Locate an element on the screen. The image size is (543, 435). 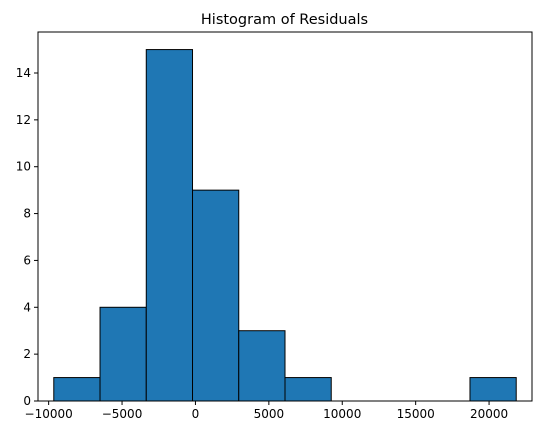
y-tick-label: 10 is located at coordinates (23, 167).